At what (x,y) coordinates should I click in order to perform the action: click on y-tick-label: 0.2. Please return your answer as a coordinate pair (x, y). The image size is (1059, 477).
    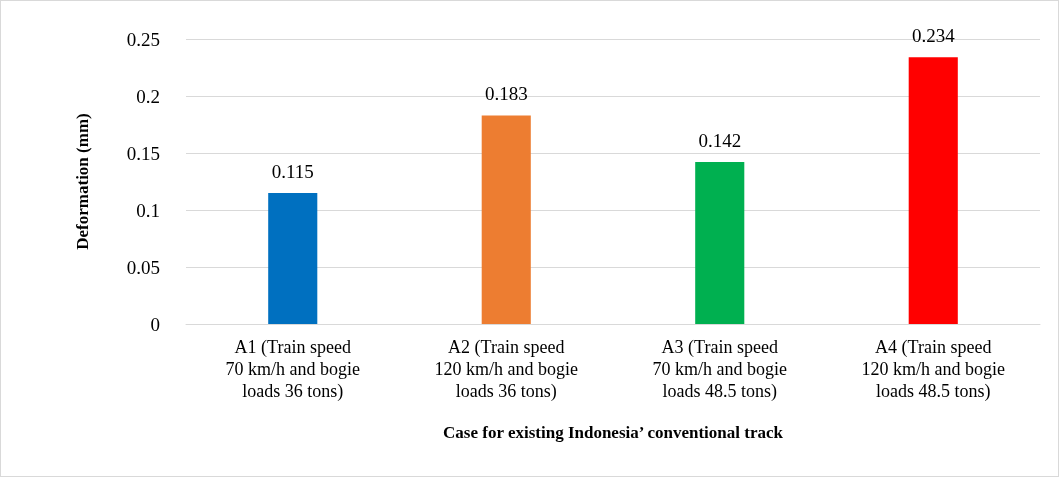
    Looking at the image, I should click on (148, 96).